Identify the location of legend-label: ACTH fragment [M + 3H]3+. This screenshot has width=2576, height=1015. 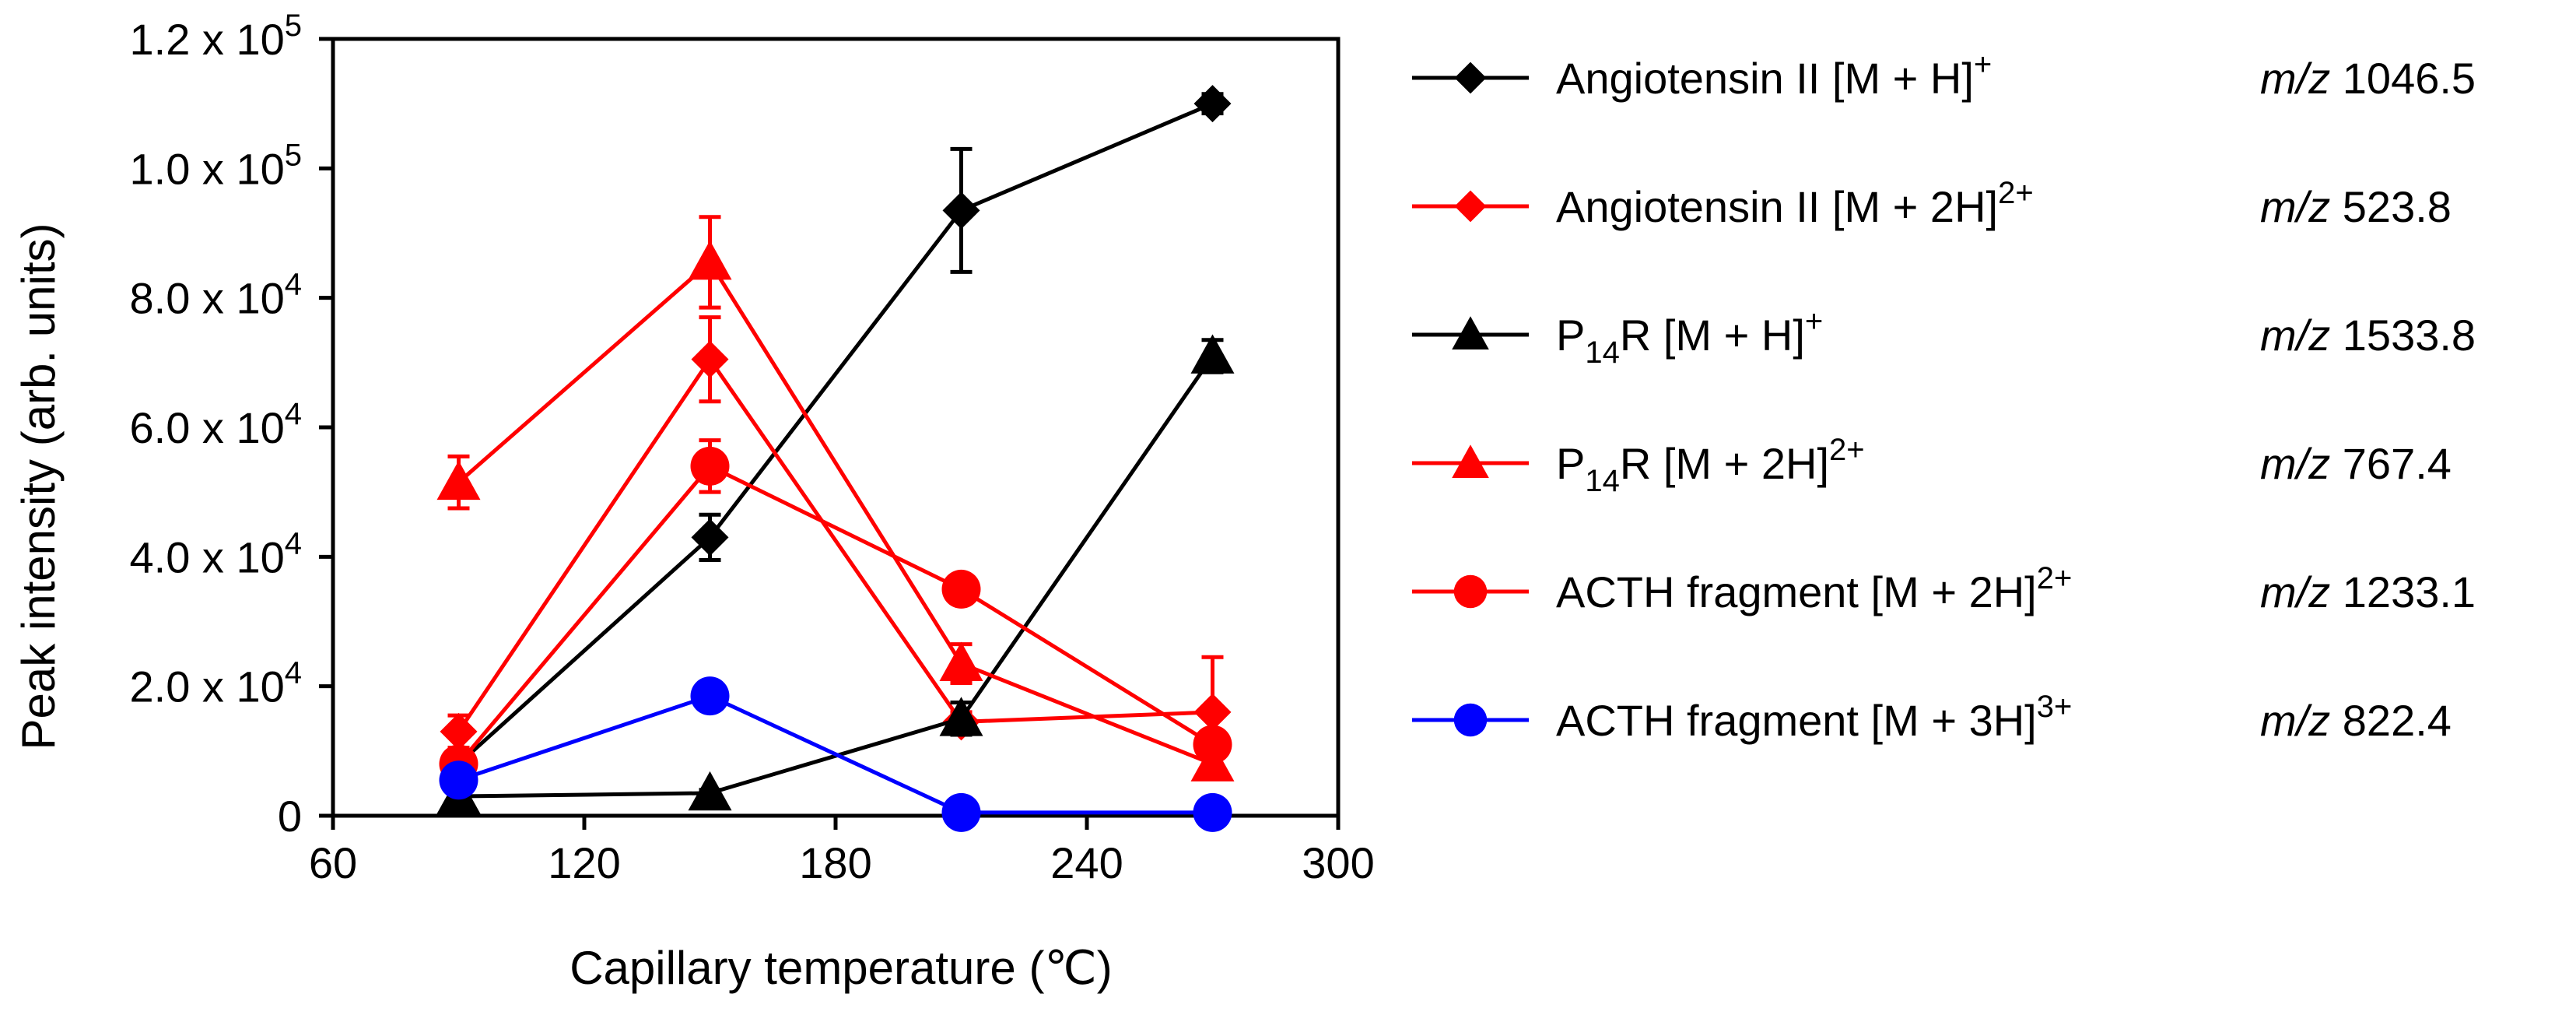
(1814, 717).